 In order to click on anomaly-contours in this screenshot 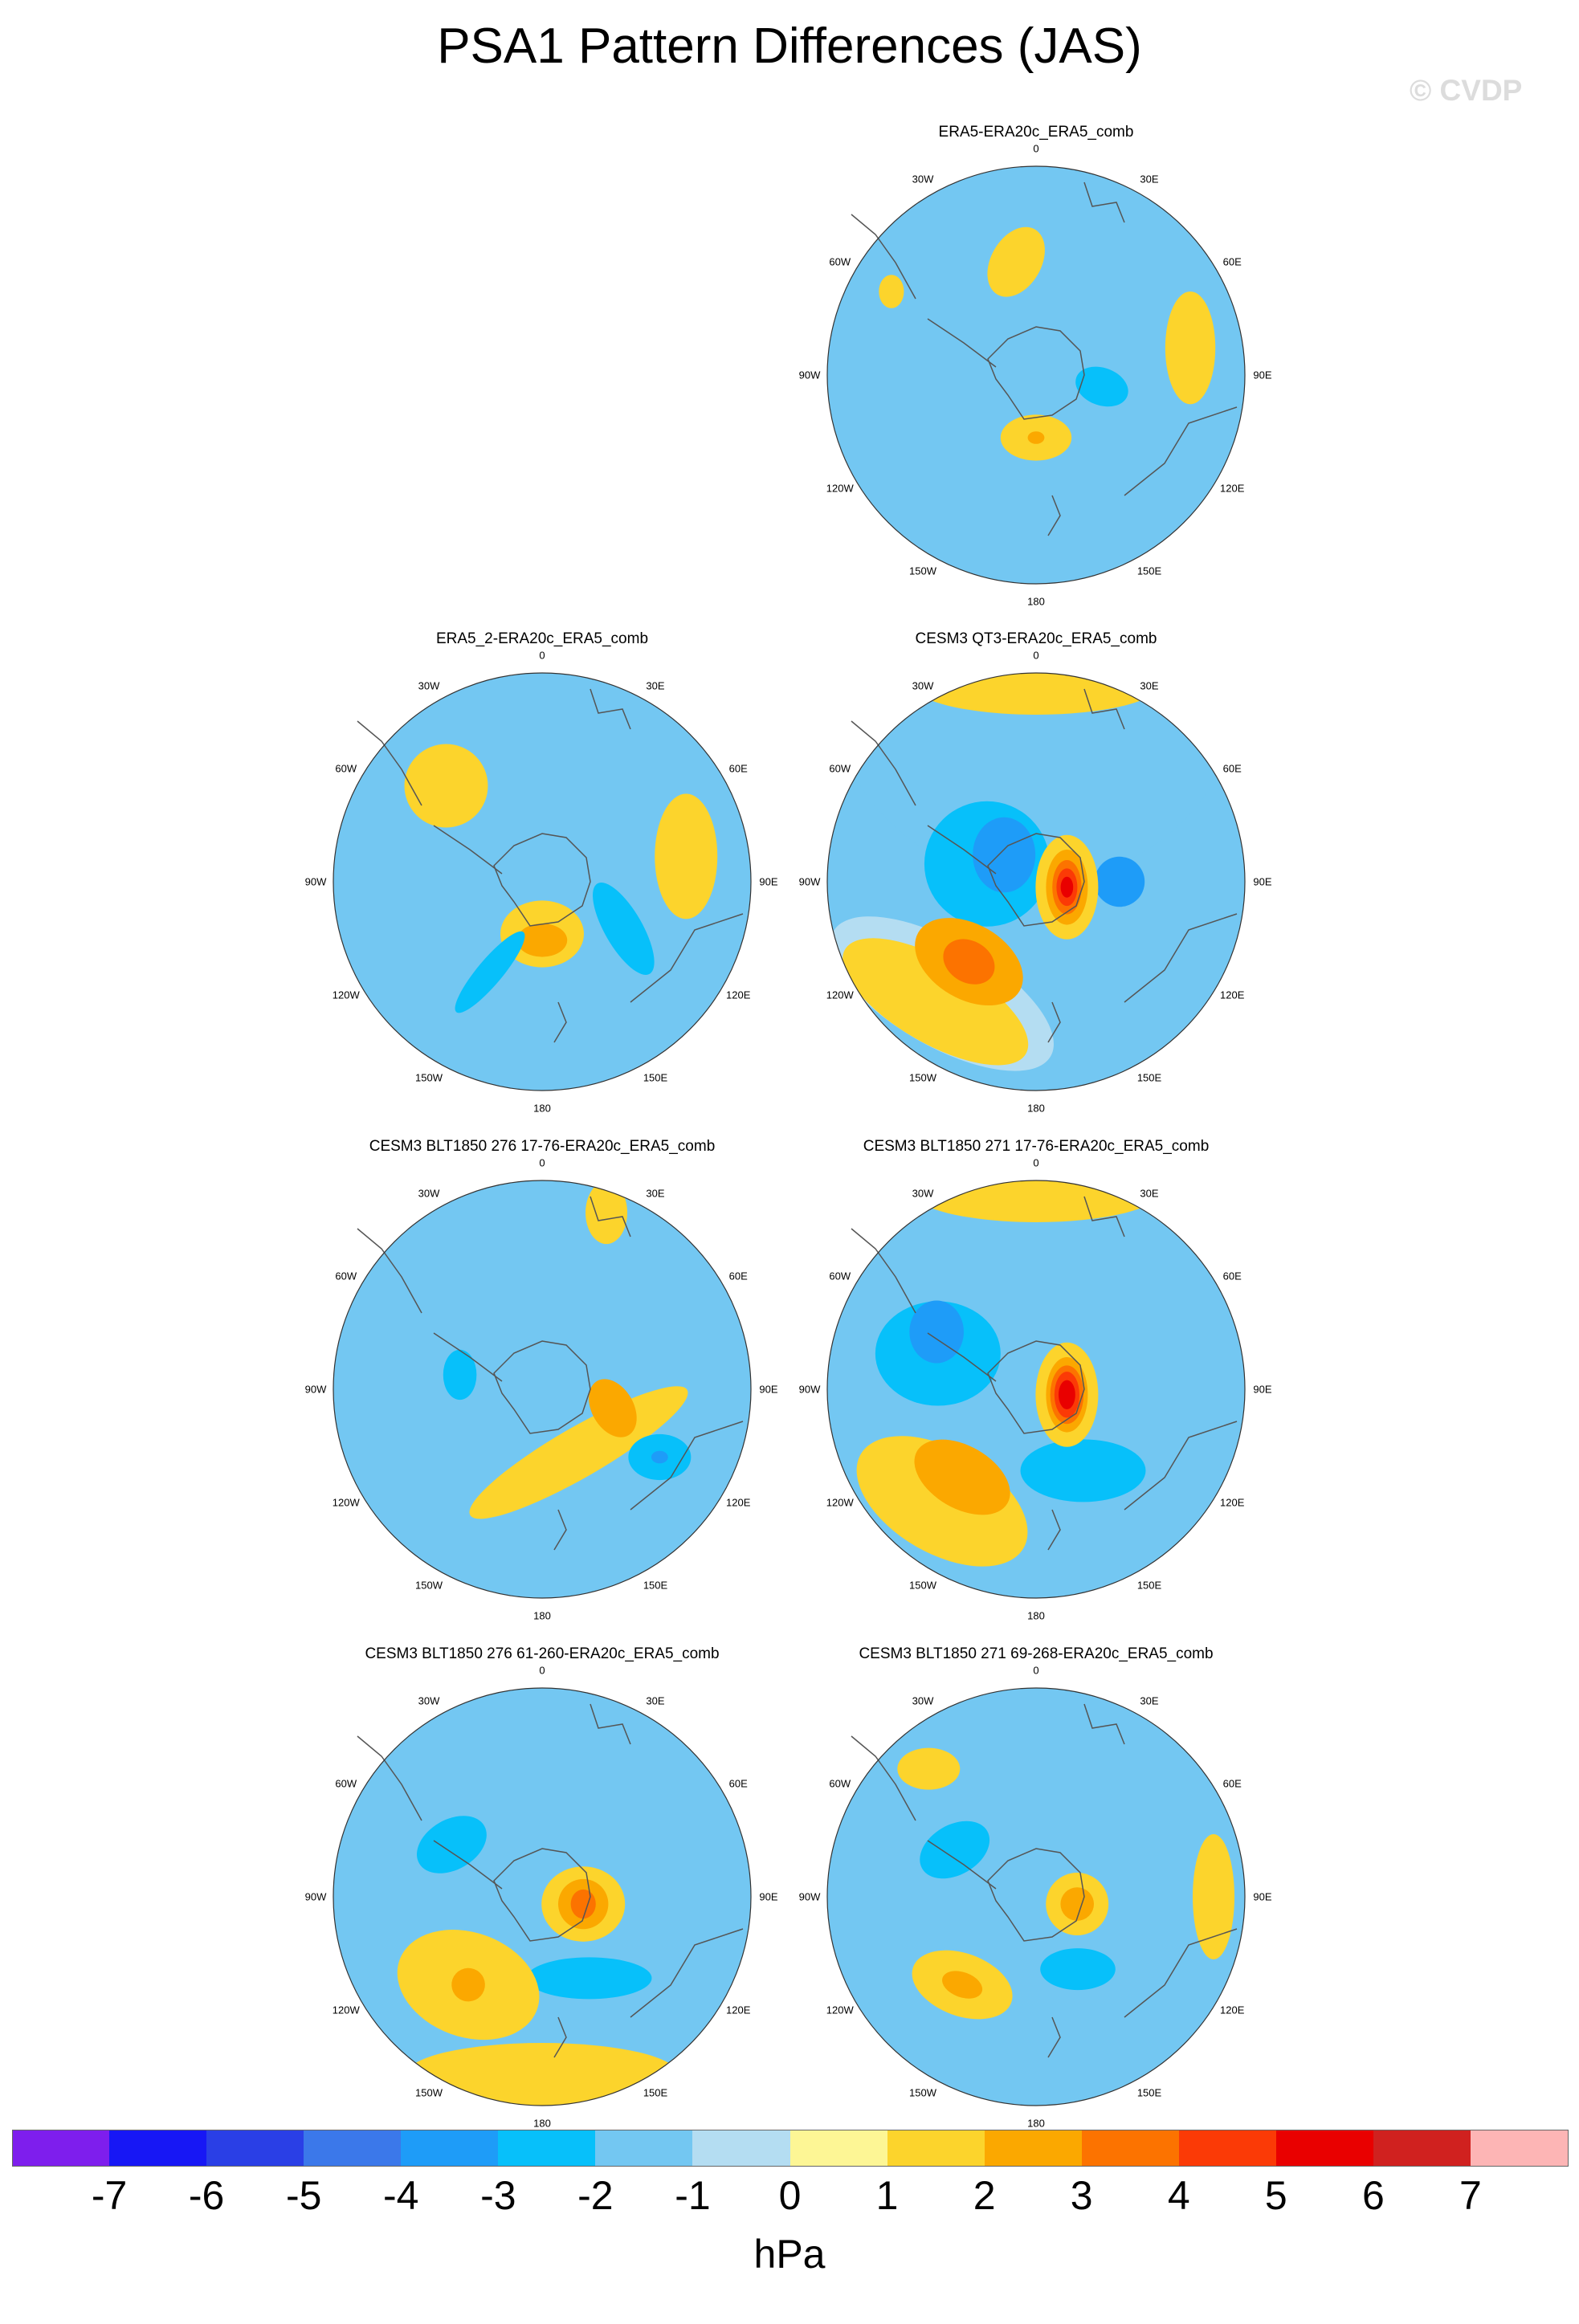, I will do `click(537, 1961)`.